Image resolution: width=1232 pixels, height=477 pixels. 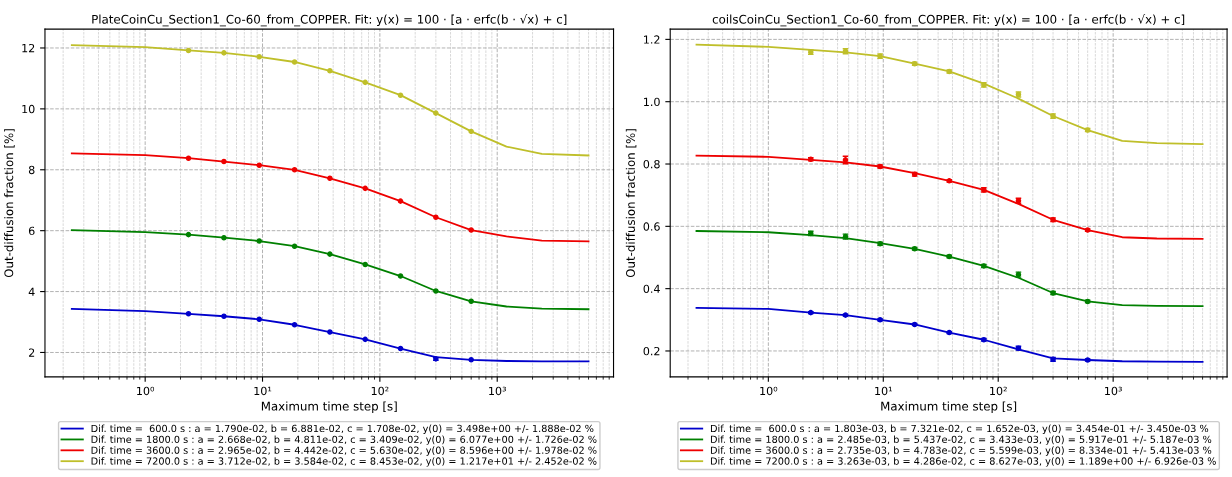 What do you see at coordinates (28, 48) in the screenshot?
I see `y-tick-label: 12` at bounding box center [28, 48].